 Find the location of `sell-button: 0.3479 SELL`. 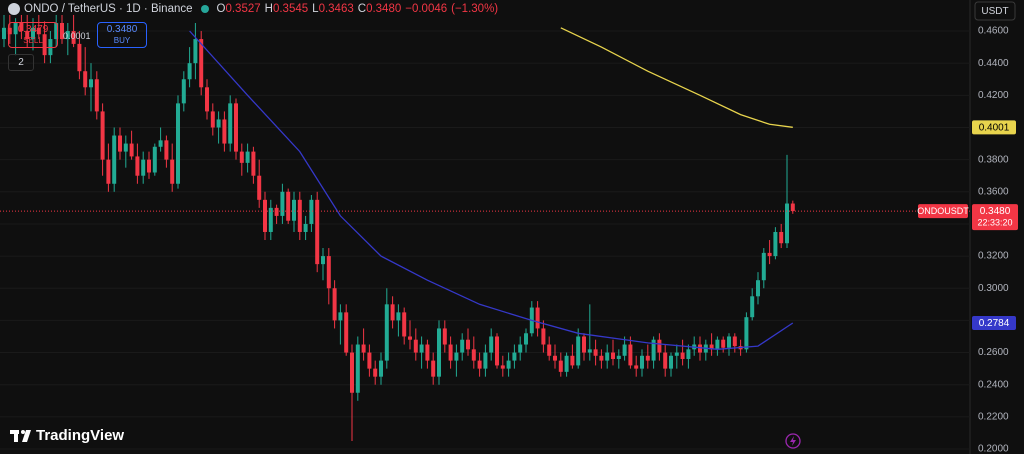

sell-button: 0.3479 SELL is located at coordinates (33, 35).